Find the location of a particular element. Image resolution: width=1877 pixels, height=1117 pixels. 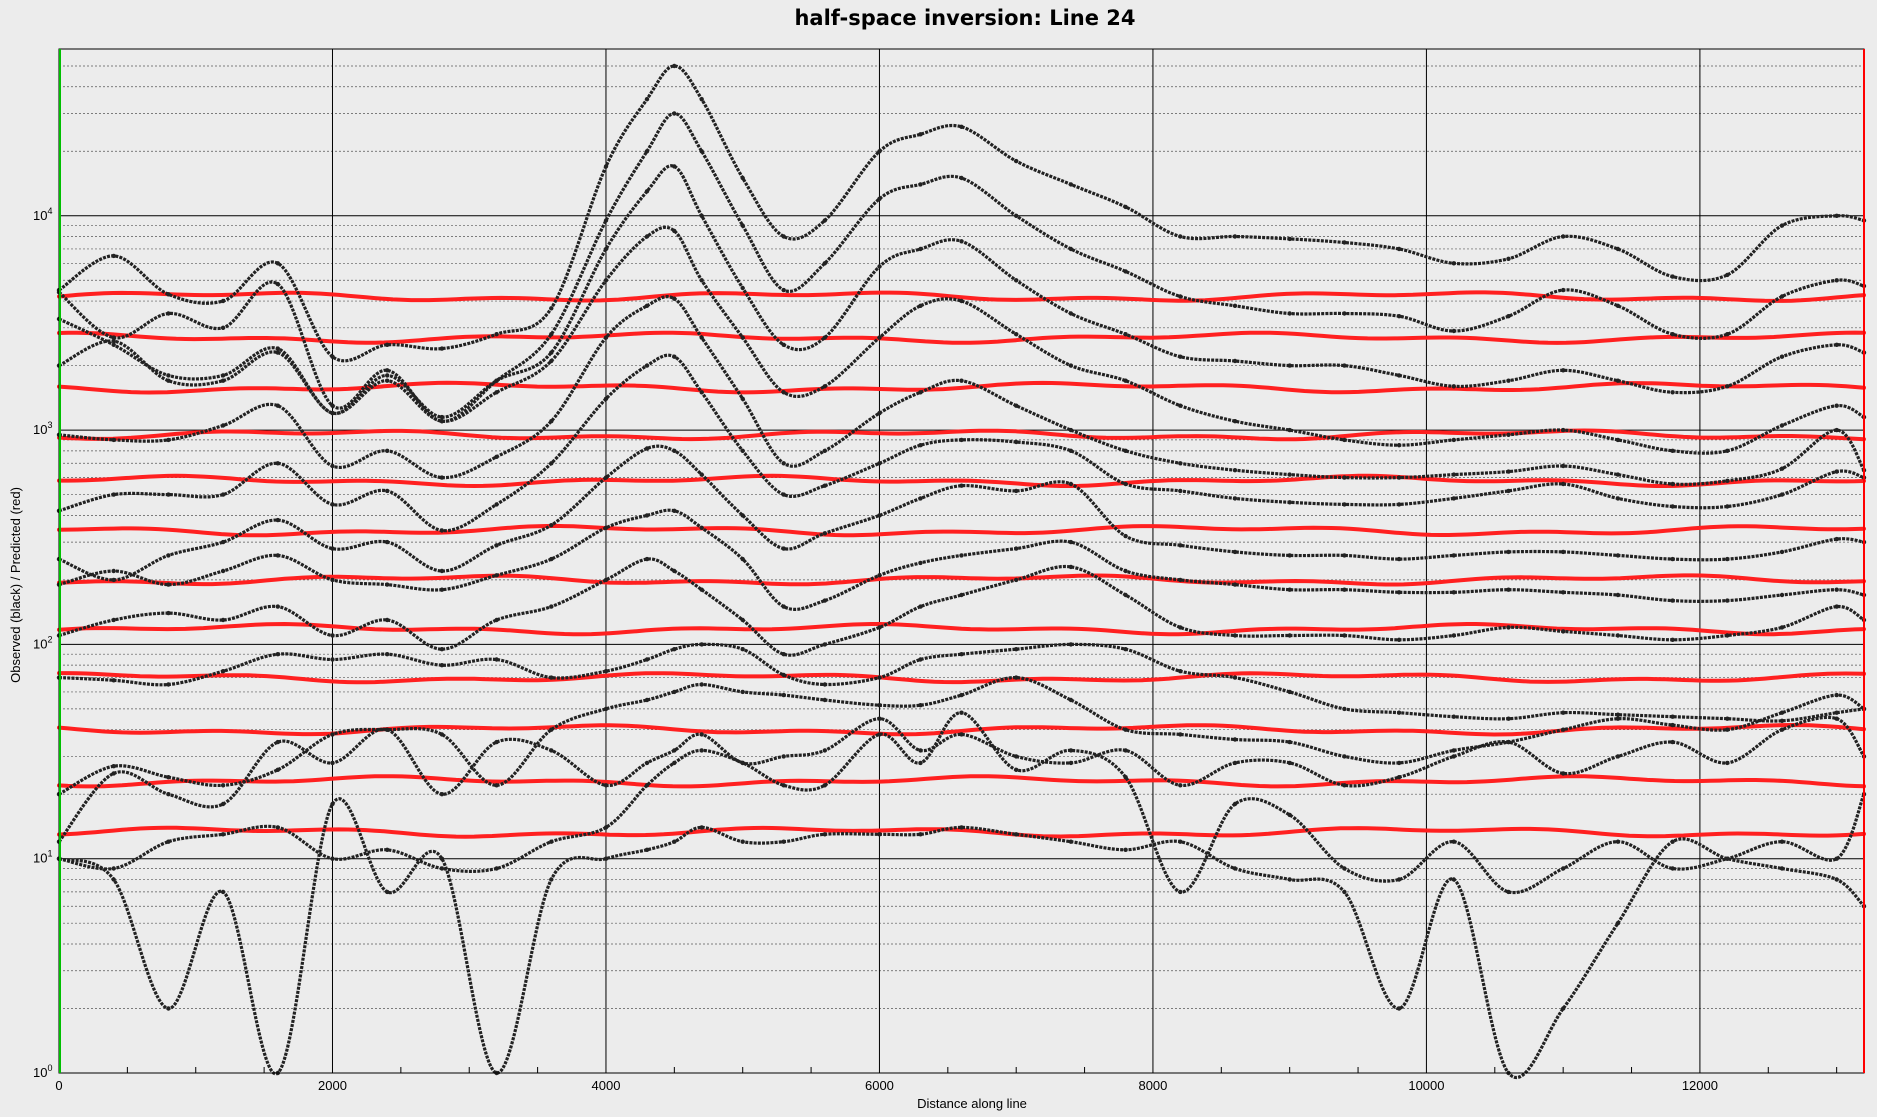

x-tick-label: 2000 is located at coordinates (332, 1085).